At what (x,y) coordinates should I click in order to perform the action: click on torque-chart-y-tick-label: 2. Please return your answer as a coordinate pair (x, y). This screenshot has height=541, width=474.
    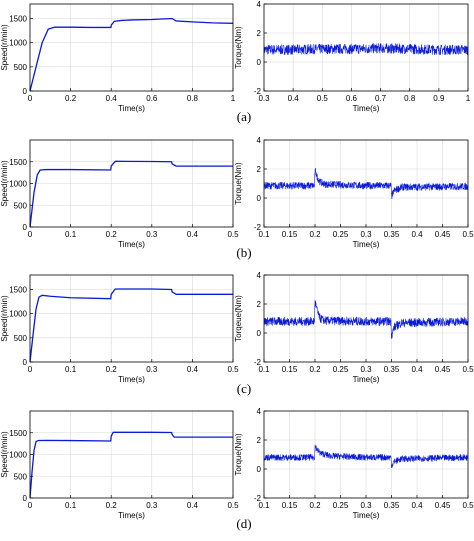
    Looking at the image, I should click on (259, 304).